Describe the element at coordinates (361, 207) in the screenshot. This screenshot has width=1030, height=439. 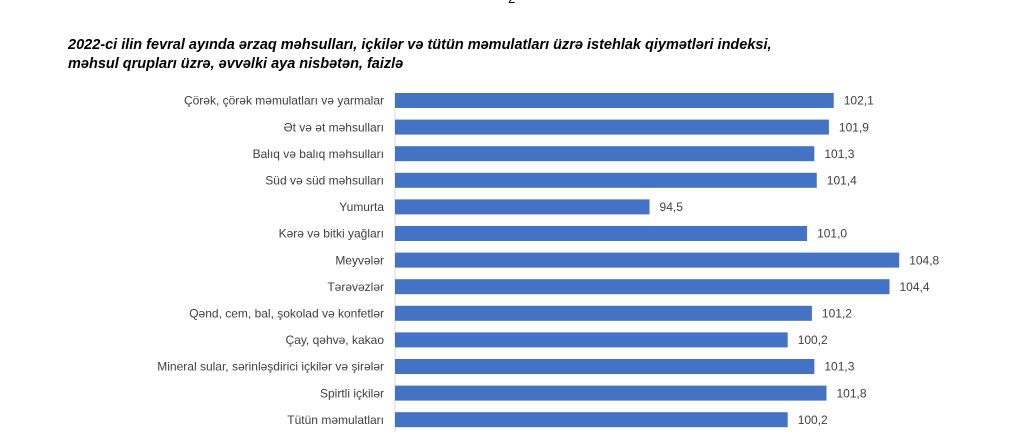
I see `category-label: Yumurta` at that location.